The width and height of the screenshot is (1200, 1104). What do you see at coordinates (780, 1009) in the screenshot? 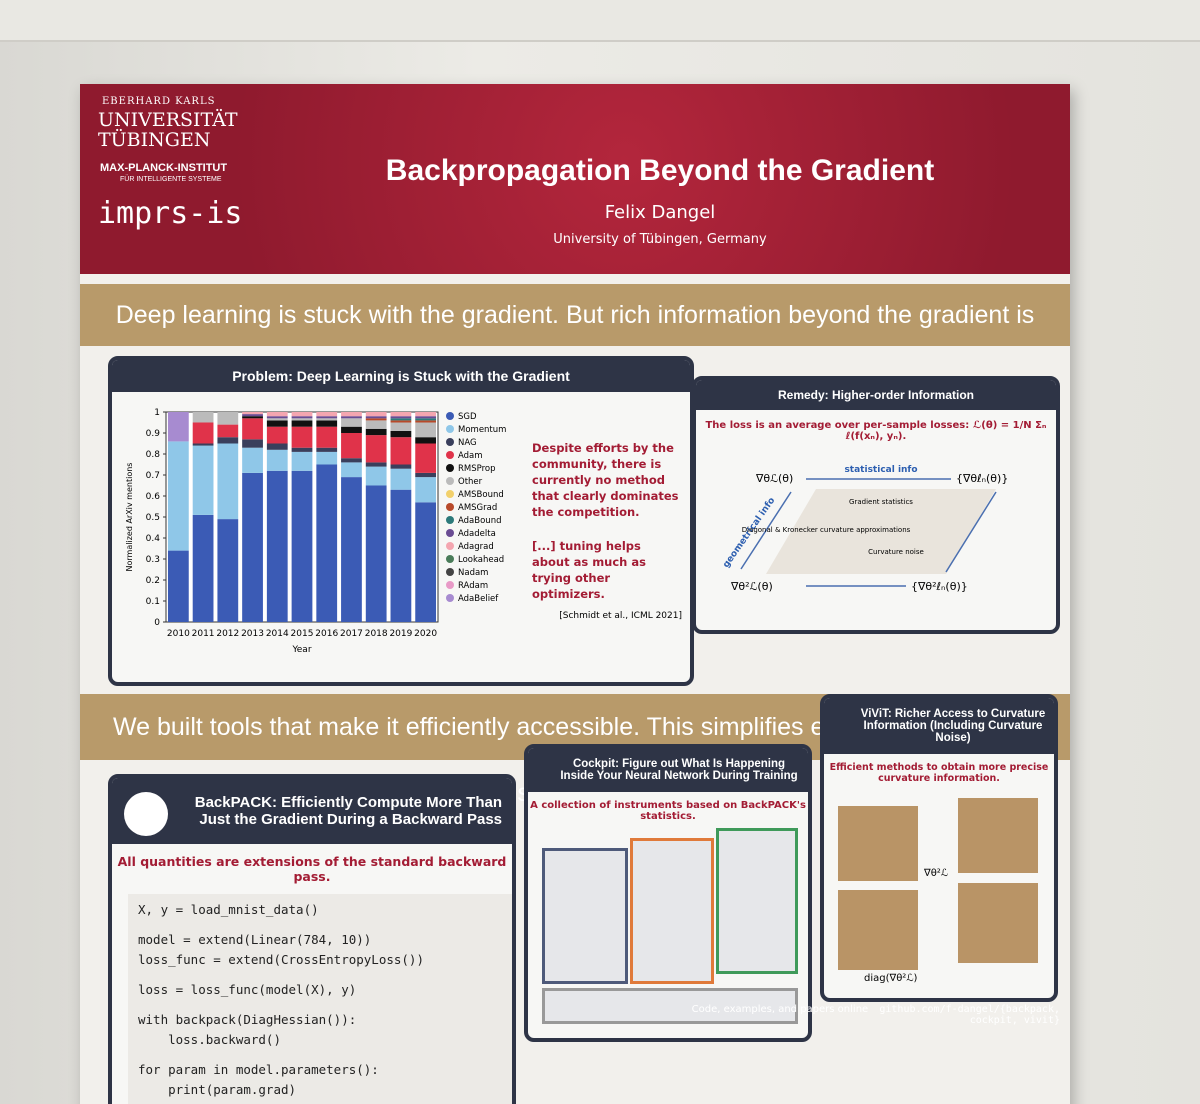
I see `footer-text: Code, examples, and papers online` at bounding box center [780, 1009].